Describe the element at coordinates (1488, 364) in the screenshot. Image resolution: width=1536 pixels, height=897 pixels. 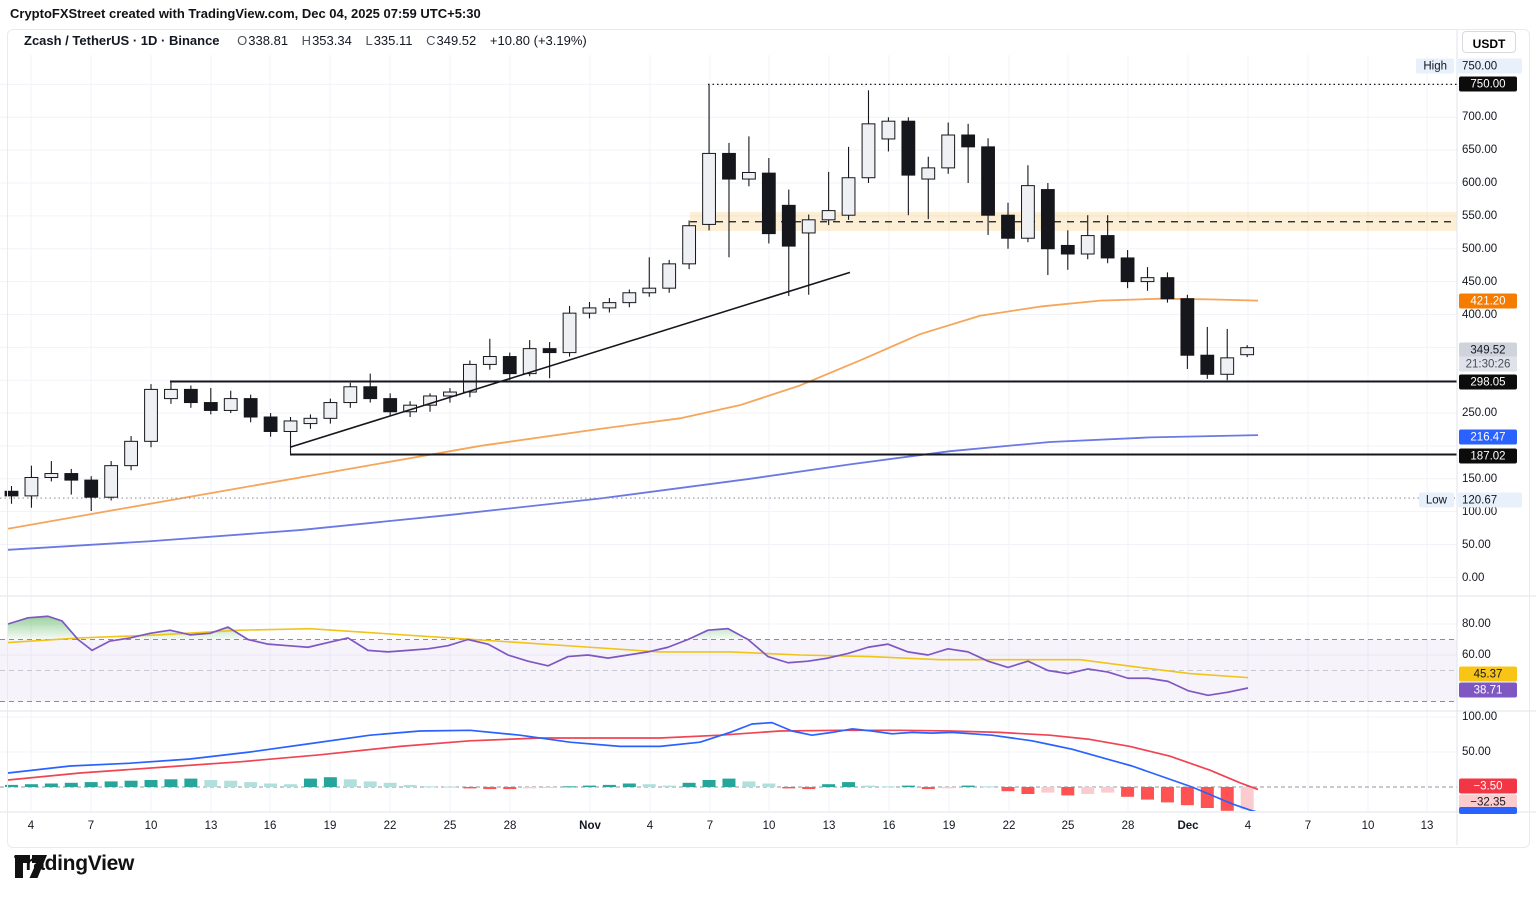
I see `price-scale-badge: 21:30:26` at that location.